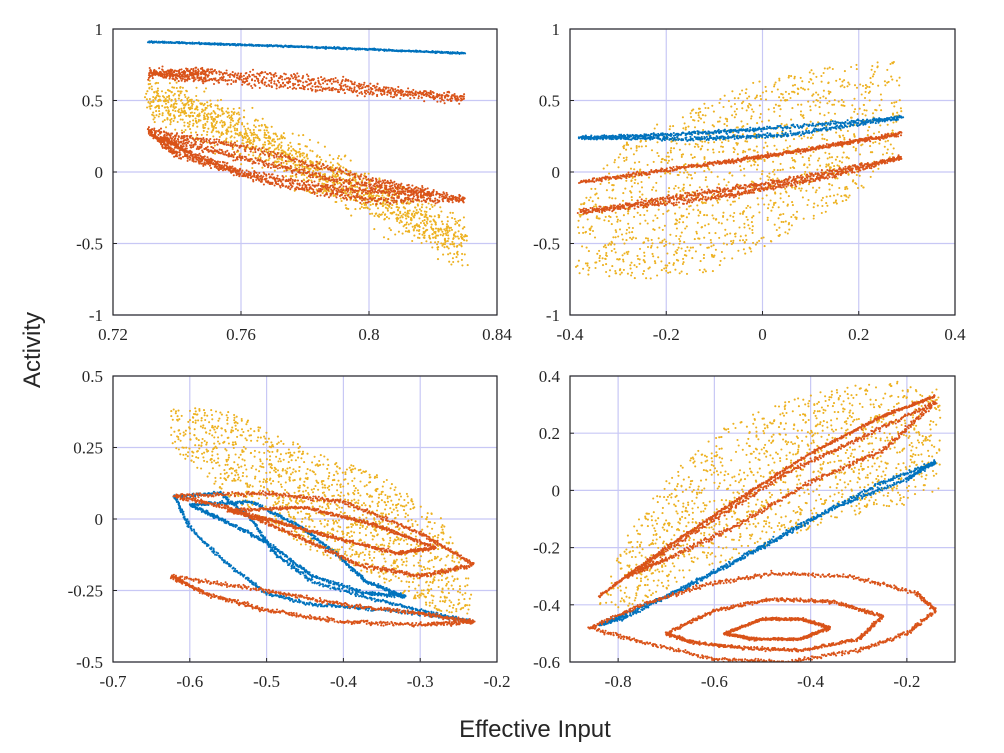 Image resolution: width=1004 pixels, height=753 pixels. What do you see at coordinates (556, 29) in the screenshot?
I see `y-tick-label: 1` at bounding box center [556, 29].